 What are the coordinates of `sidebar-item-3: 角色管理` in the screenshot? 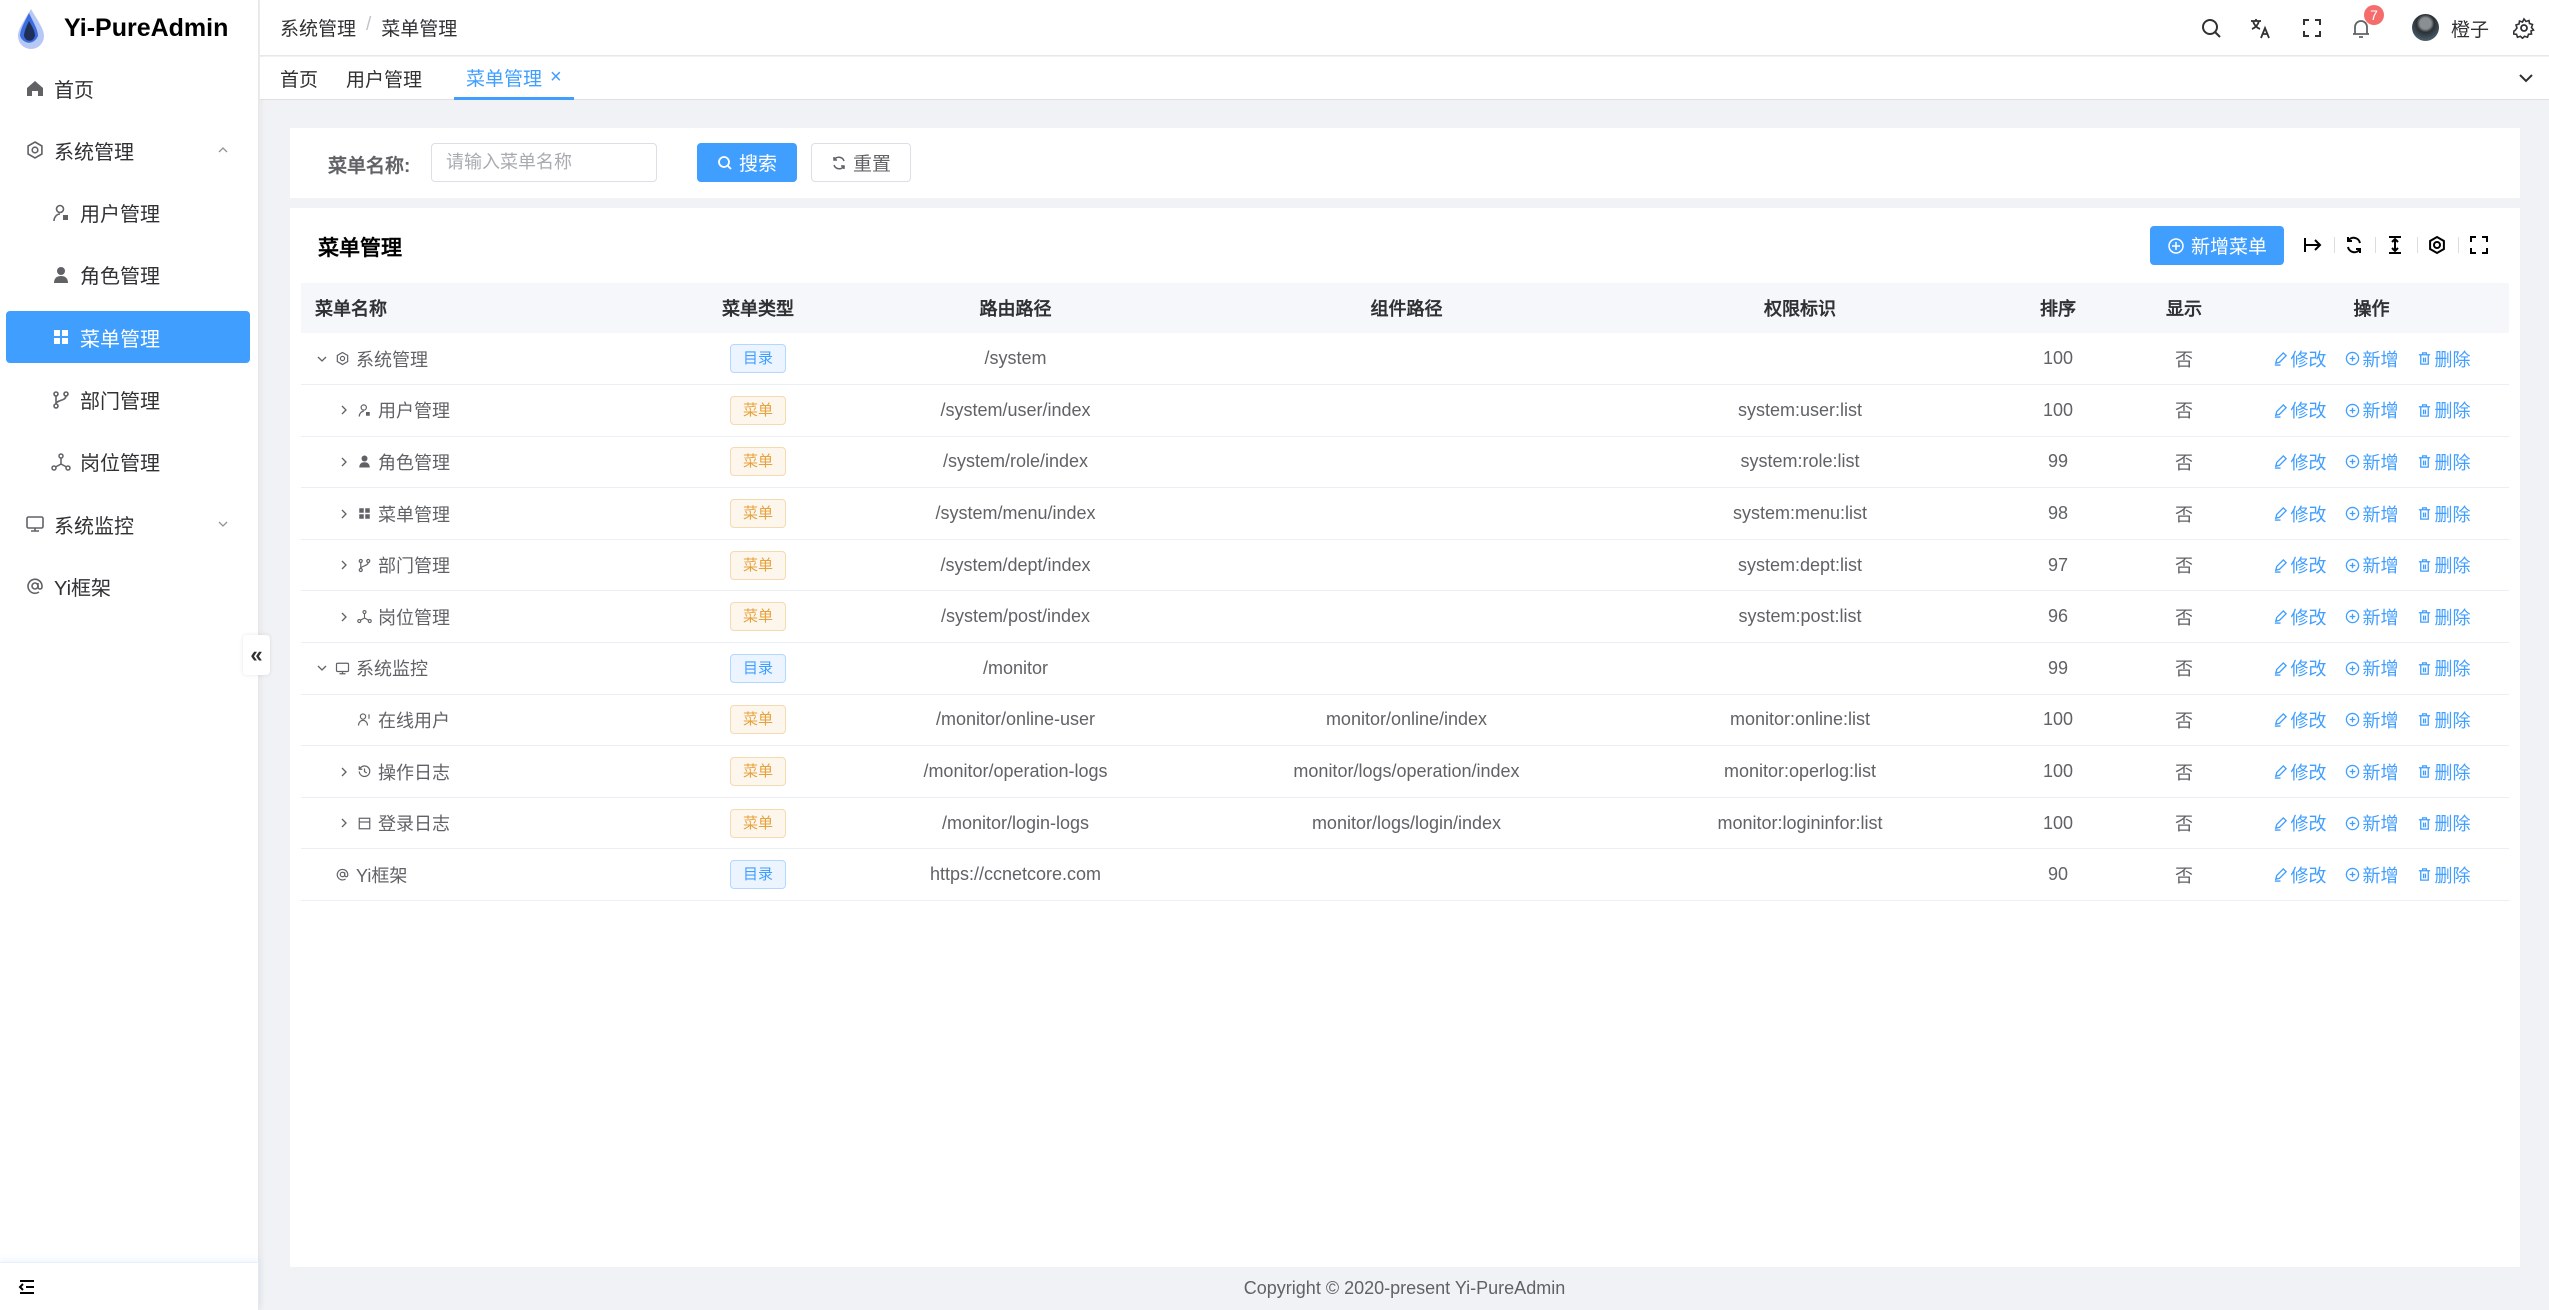 It's located at (128, 275).